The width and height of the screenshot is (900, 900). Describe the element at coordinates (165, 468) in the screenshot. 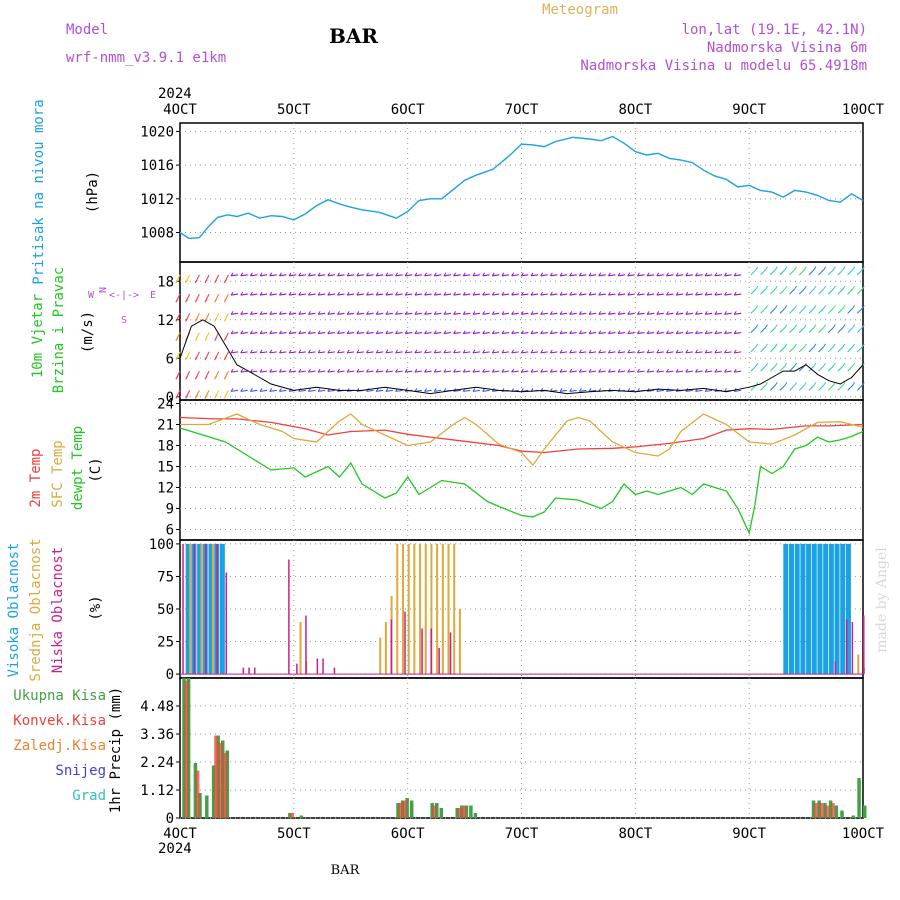

I see `temperature-ytick-label: 15` at that location.